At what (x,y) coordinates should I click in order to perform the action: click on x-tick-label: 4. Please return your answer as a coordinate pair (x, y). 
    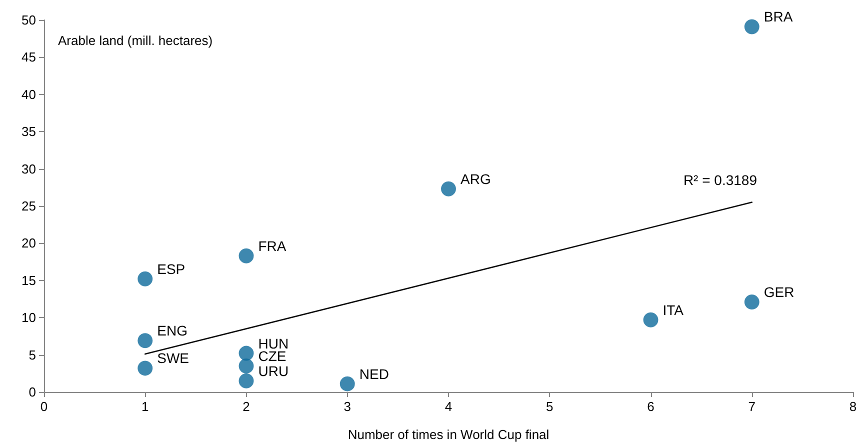
    Looking at the image, I should click on (448, 406).